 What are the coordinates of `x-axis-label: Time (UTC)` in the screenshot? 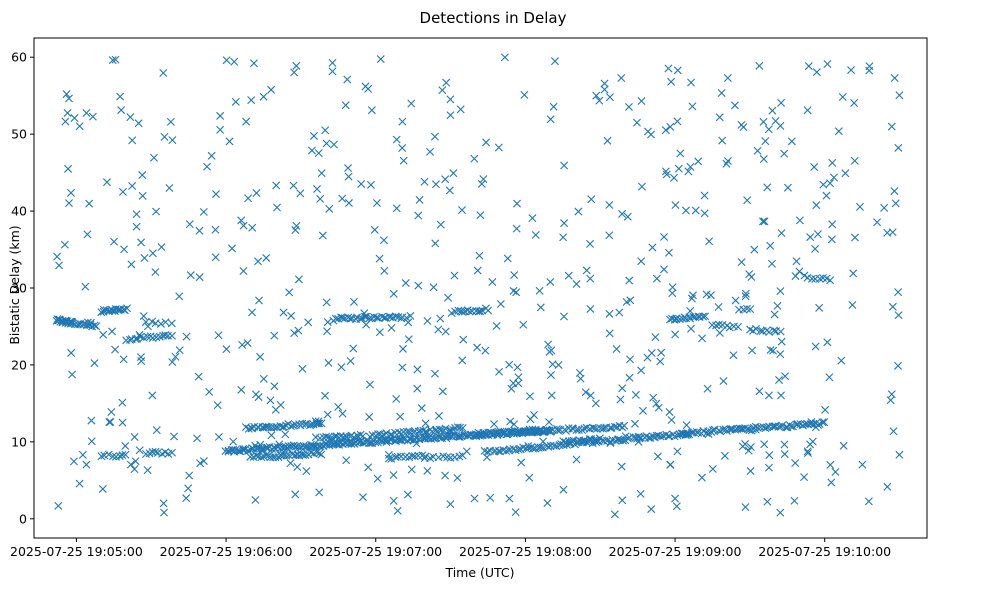 It's located at (479, 572).